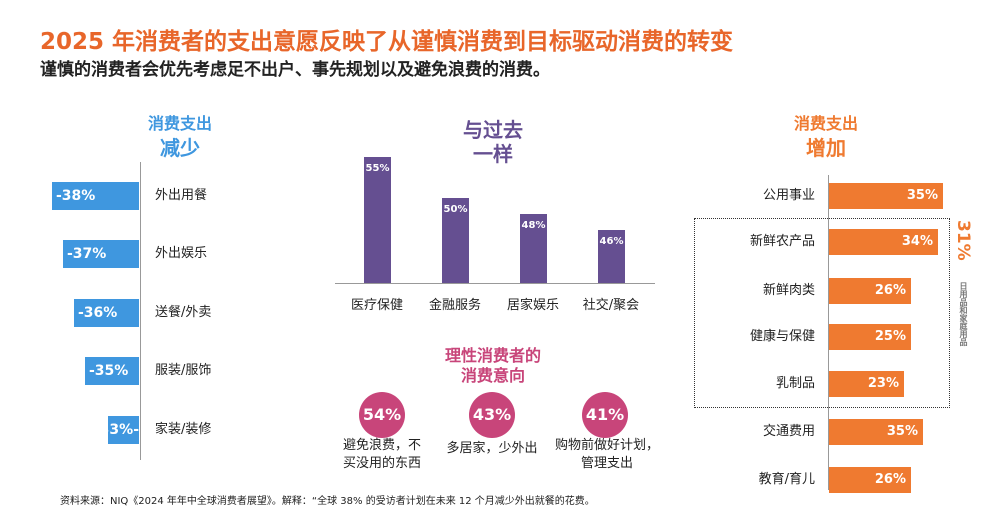 The width and height of the screenshot is (1005, 520). What do you see at coordinates (606, 445) in the screenshot?
I see `text-line: 购物前做好计划，` at bounding box center [606, 445].